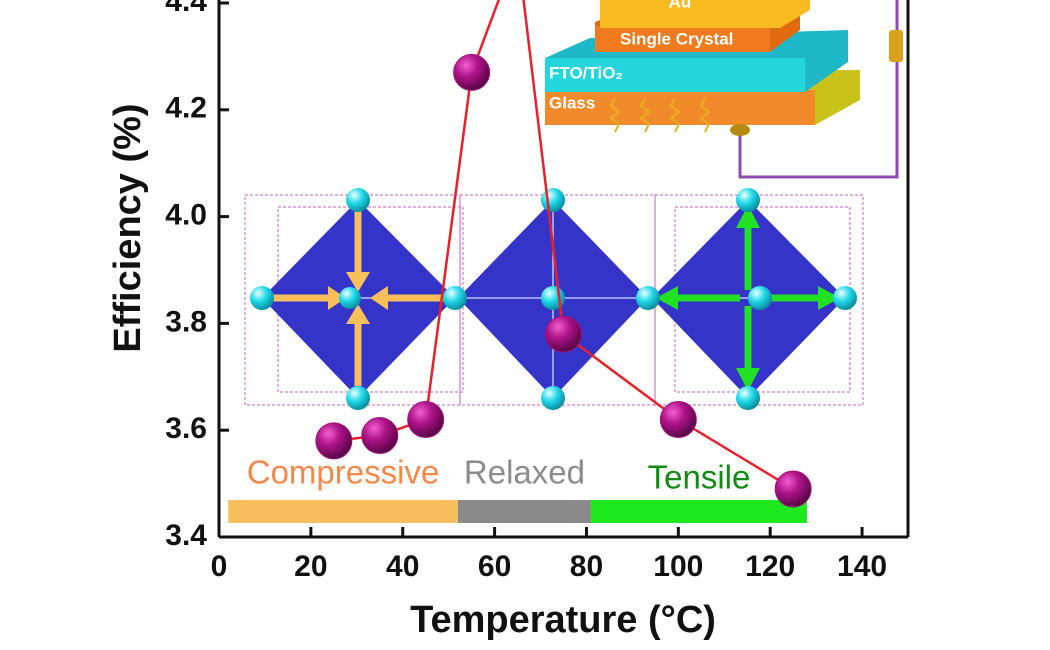 The image size is (1050, 650). Describe the element at coordinates (186, 215) in the screenshot. I see `y-tick-label: 4.0` at that location.